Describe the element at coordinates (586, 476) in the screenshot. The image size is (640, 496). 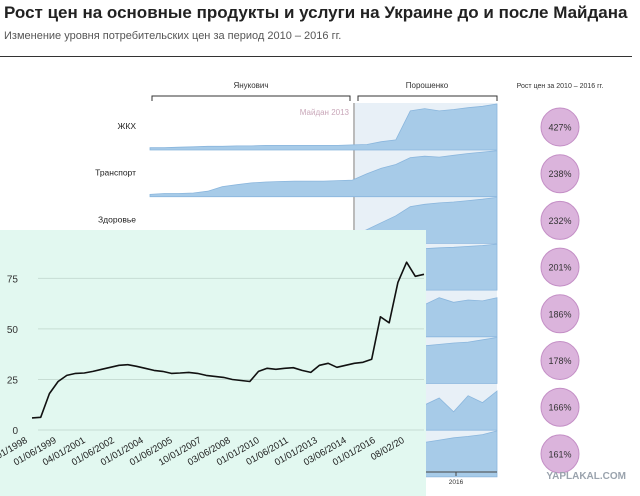
I see `watermark: YAPLAKAL.COM` at that location.